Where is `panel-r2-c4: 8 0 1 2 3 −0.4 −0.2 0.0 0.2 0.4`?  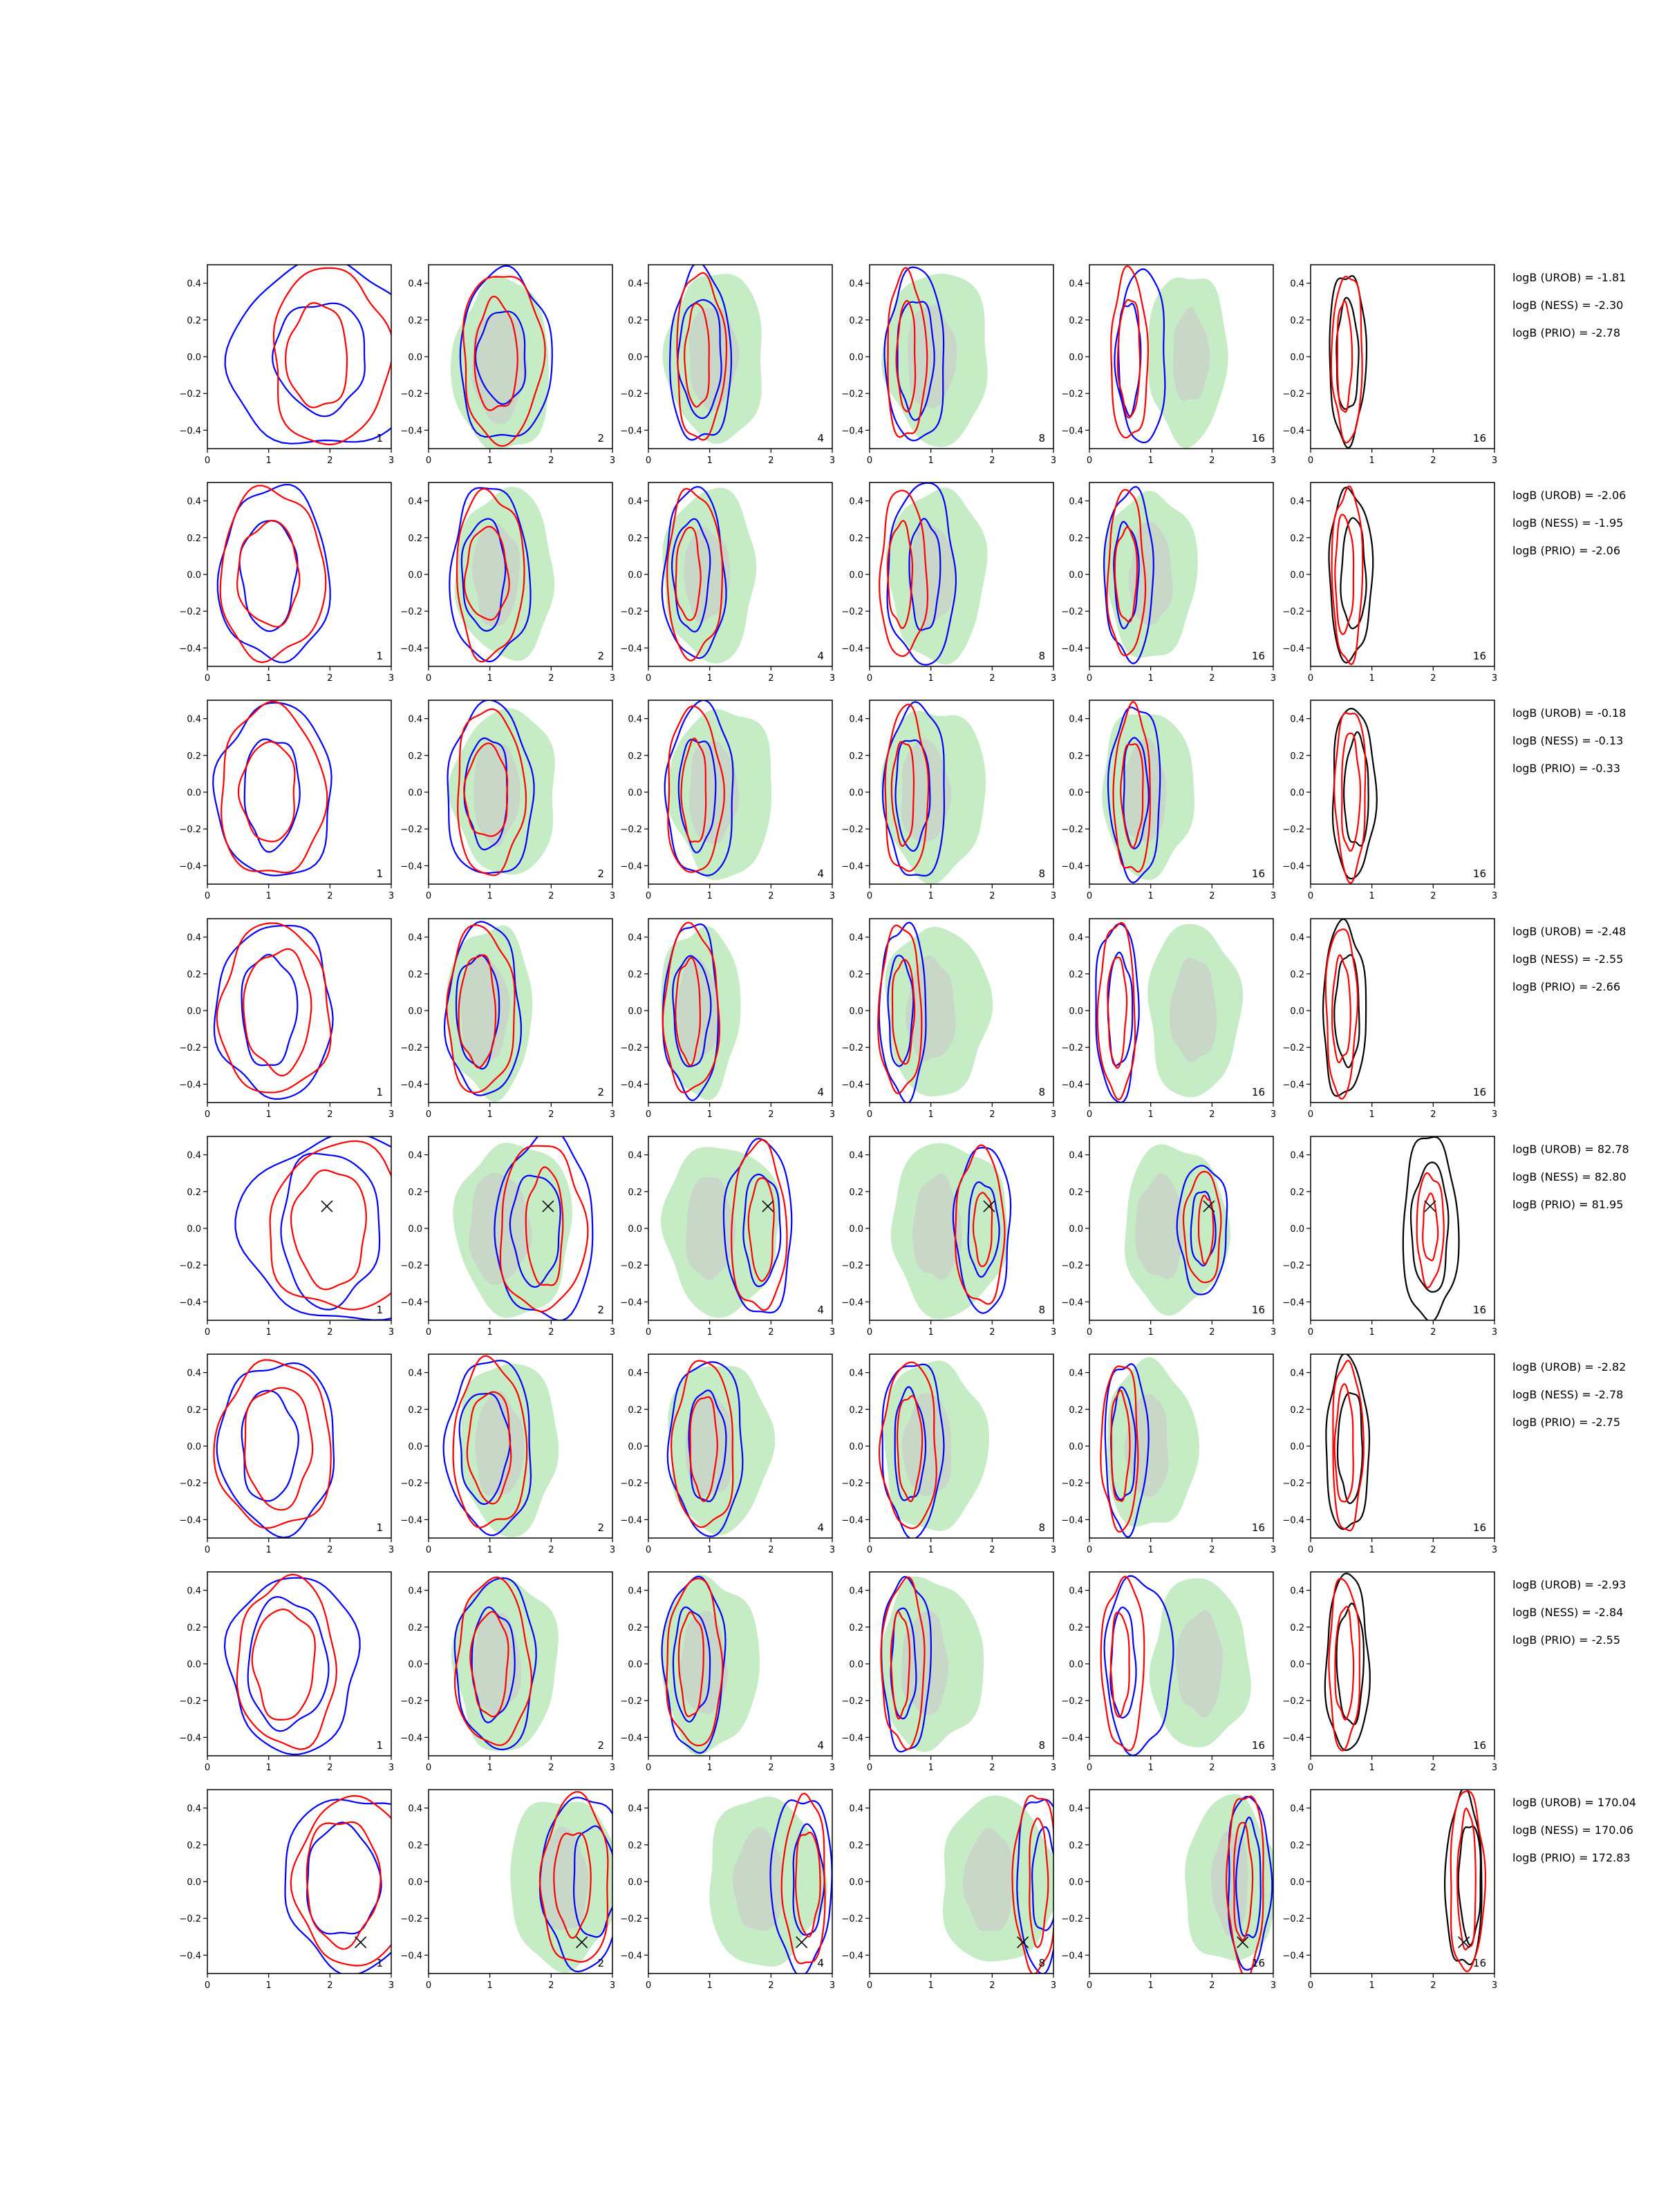
panel-r2-c4: 8 0 1 2 3 −0.4 −0.2 0.0 0.2 0.4 is located at coordinates (948, 583).